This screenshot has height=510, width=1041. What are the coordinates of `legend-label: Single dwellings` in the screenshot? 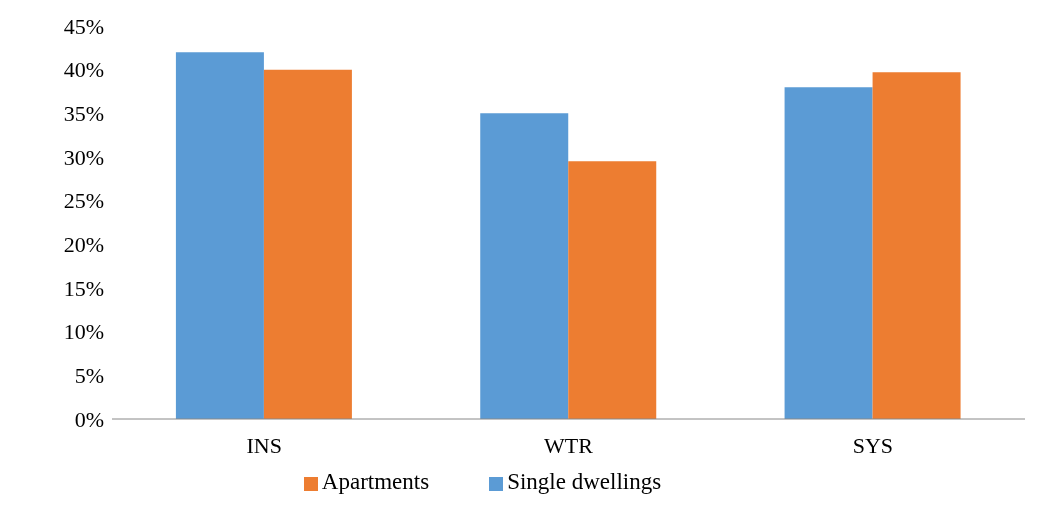 It's located at (584, 481).